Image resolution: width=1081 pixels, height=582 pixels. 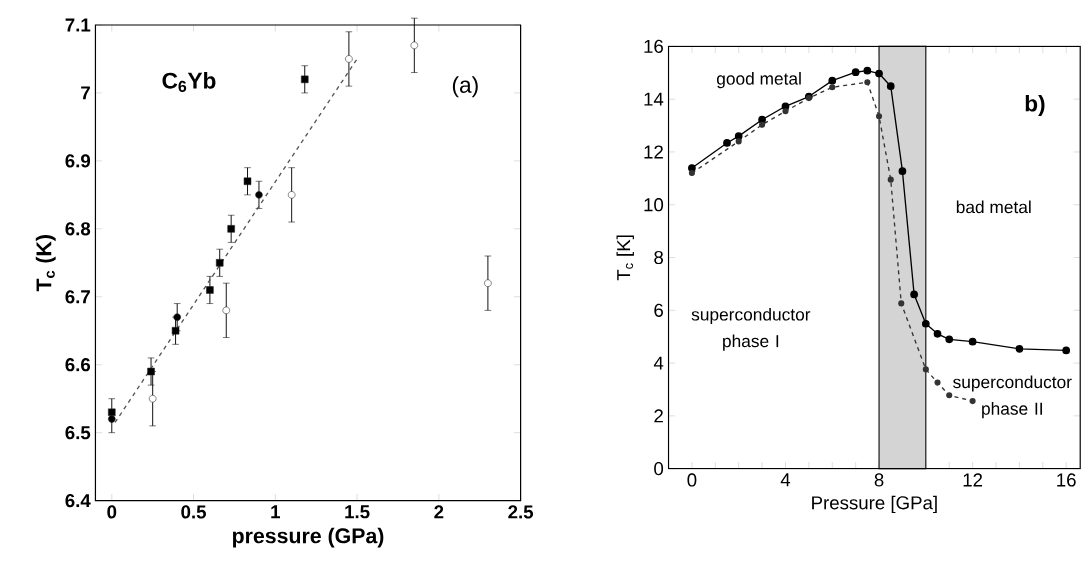 What do you see at coordinates (189, 82) in the screenshot?
I see `annotation: C$_{6}$Yb` at bounding box center [189, 82].